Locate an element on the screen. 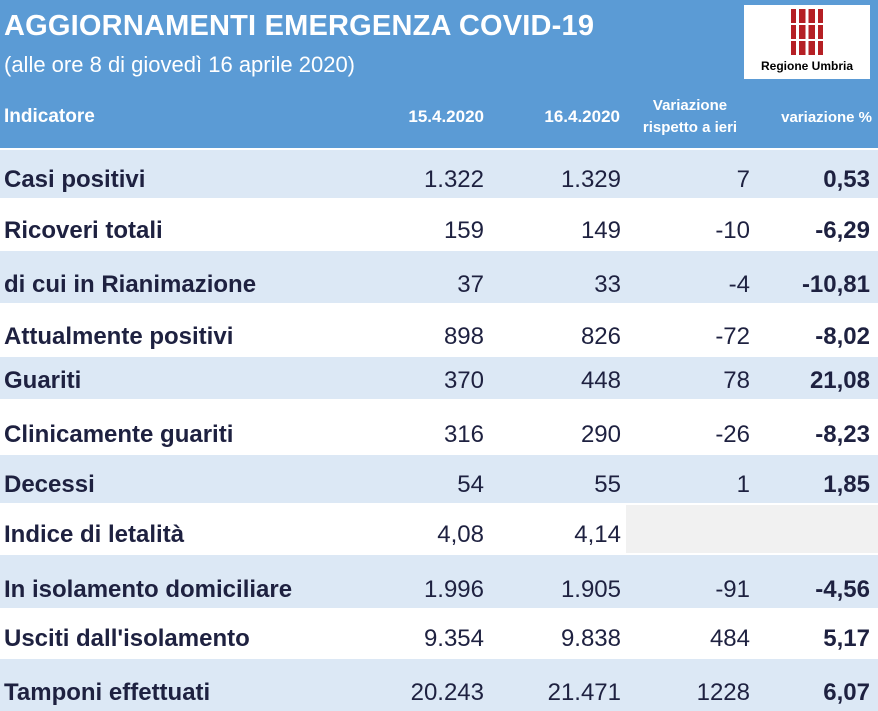 The image size is (878, 711). value-curr: 290 is located at coordinates (600, 434).